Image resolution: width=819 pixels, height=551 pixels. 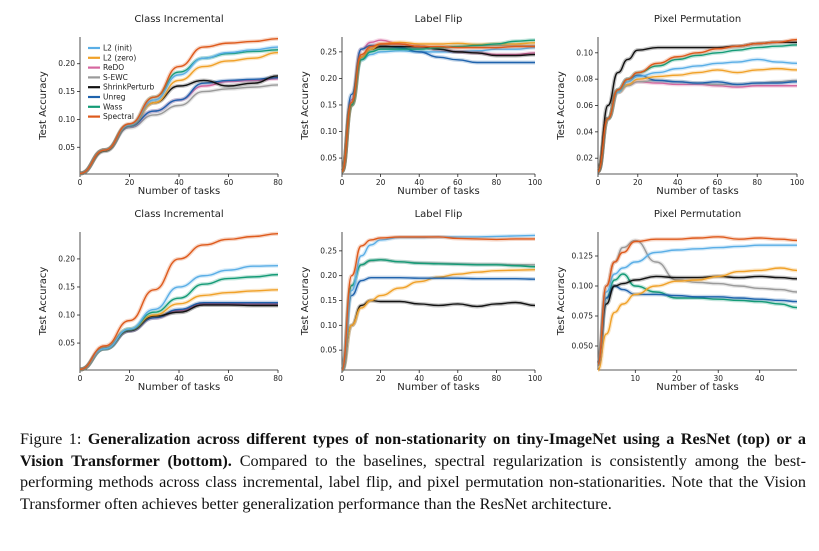 I want to click on y-tick-label: 0.100, so click(x=583, y=286).